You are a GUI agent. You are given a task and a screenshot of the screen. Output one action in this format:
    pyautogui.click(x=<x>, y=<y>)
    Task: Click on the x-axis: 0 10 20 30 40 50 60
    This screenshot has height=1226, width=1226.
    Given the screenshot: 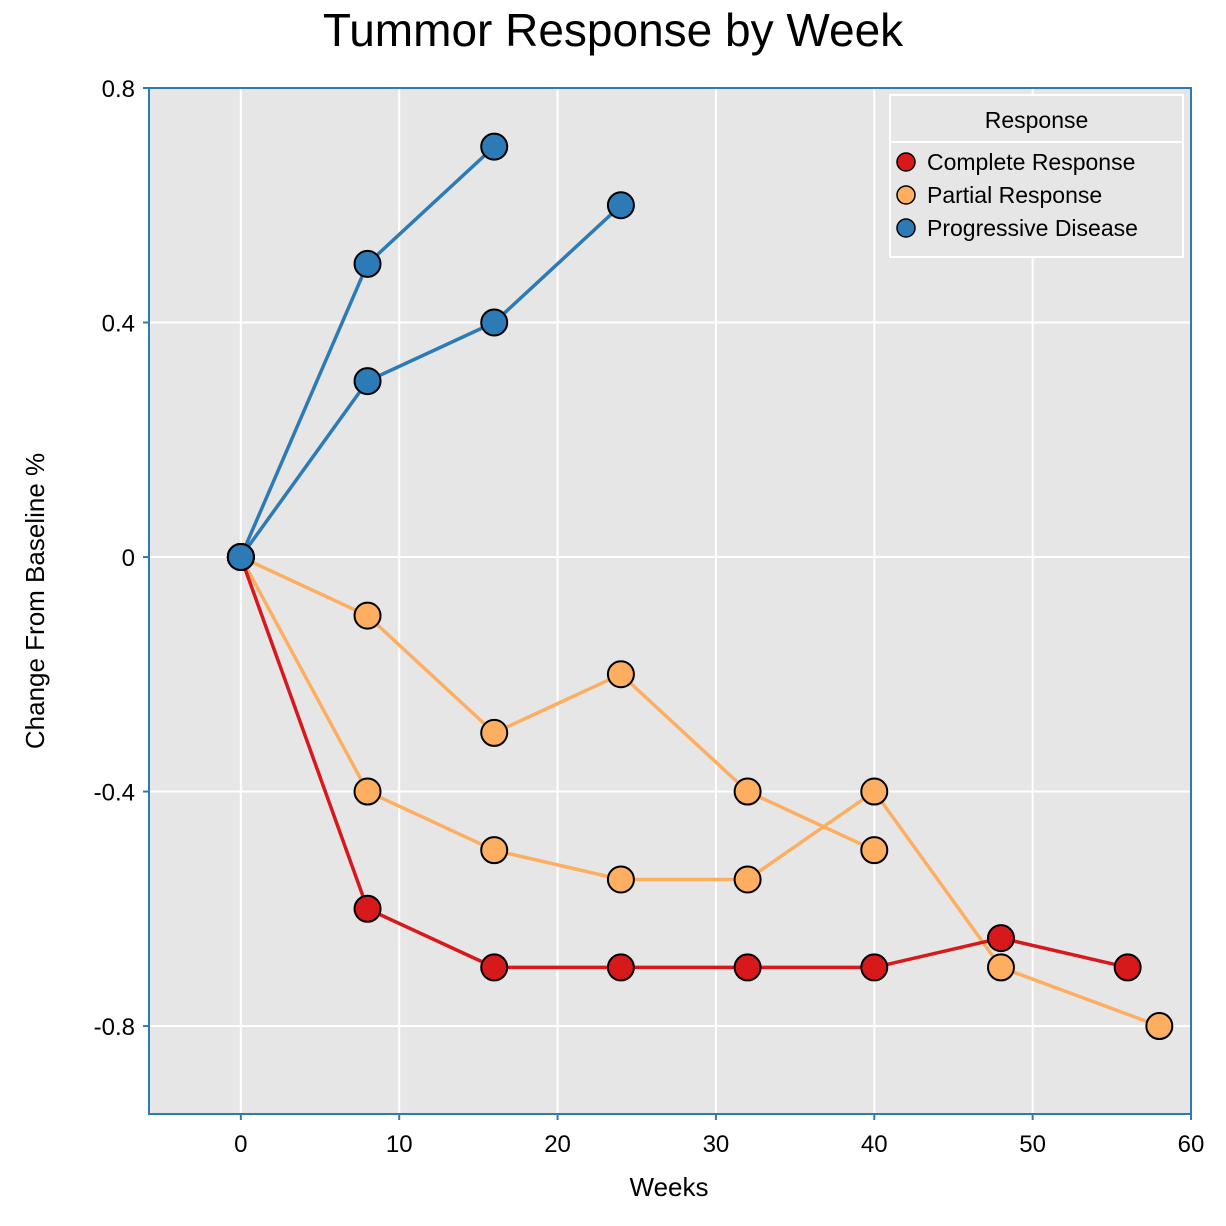 What is the action you would take?
    pyautogui.click(x=719, y=1136)
    